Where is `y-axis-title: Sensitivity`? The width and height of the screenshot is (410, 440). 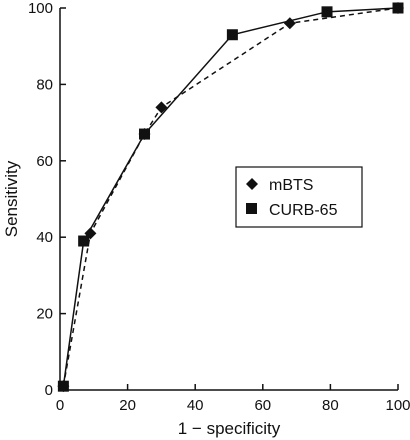
y-axis-title: Sensitivity is located at coordinates (11, 198).